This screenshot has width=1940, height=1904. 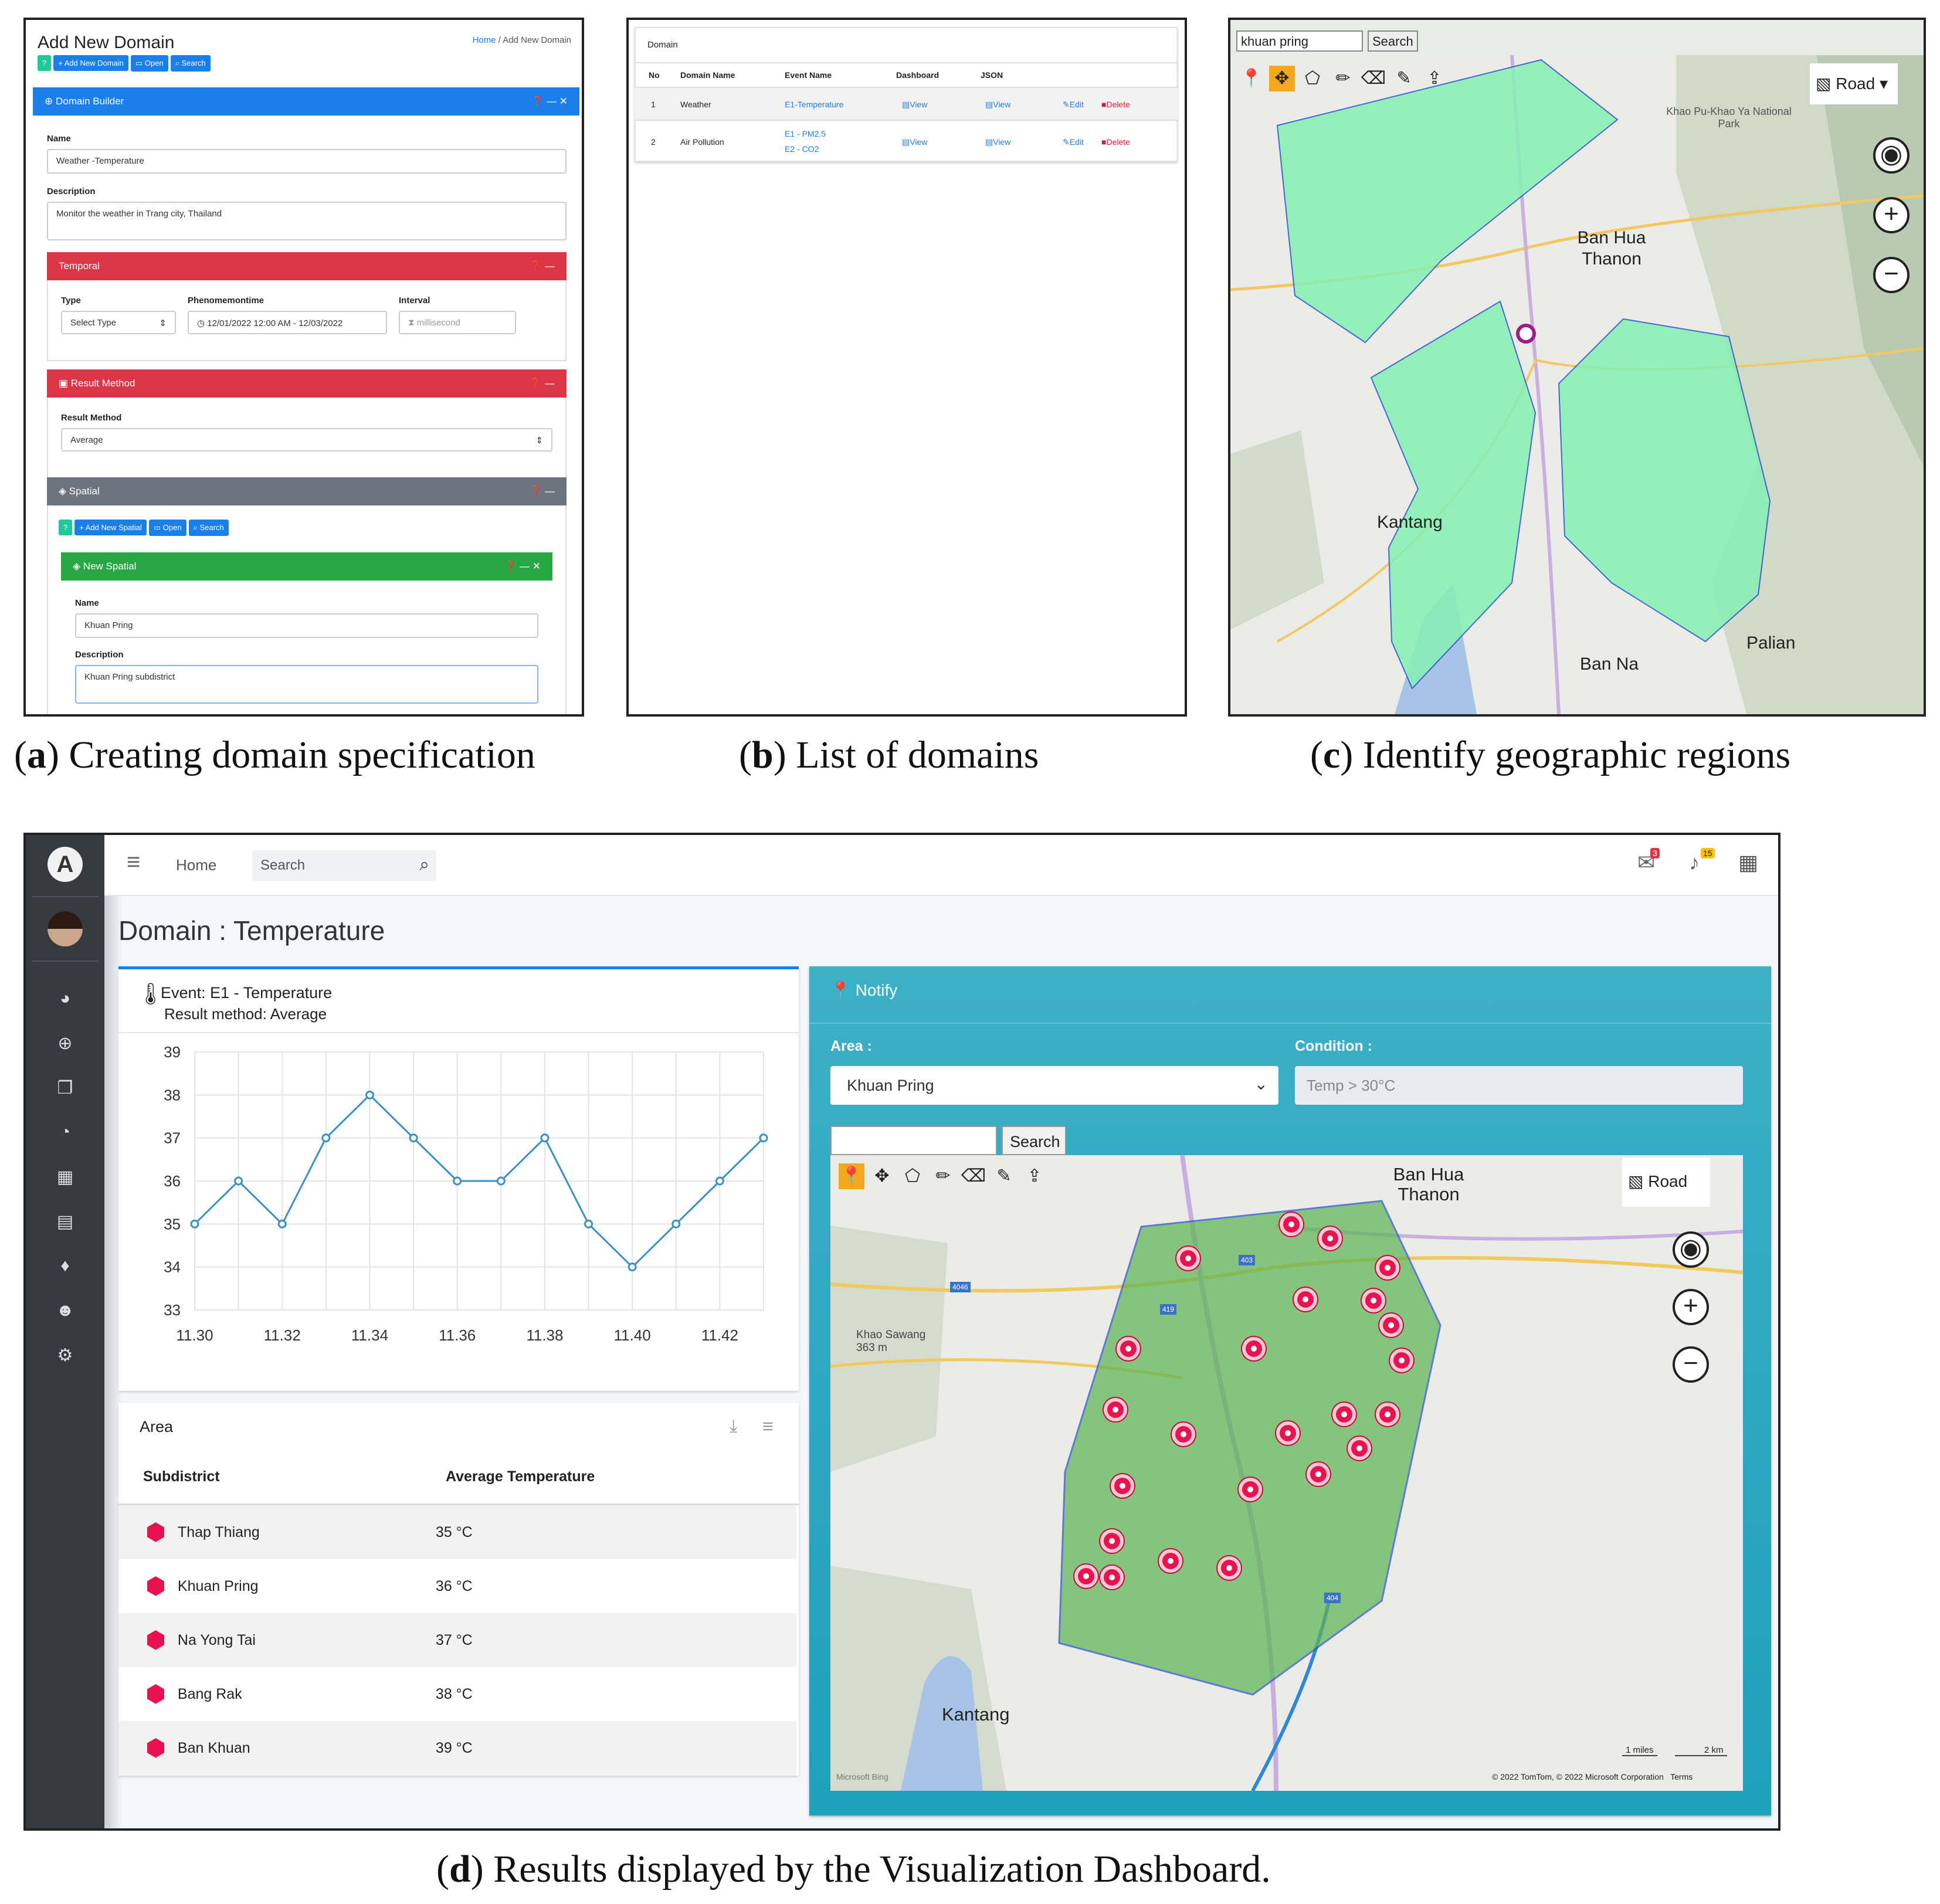 What do you see at coordinates (65, 1221) in the screenshot?
I see `document-icon: ▤` at bounding box center [65, 1221].